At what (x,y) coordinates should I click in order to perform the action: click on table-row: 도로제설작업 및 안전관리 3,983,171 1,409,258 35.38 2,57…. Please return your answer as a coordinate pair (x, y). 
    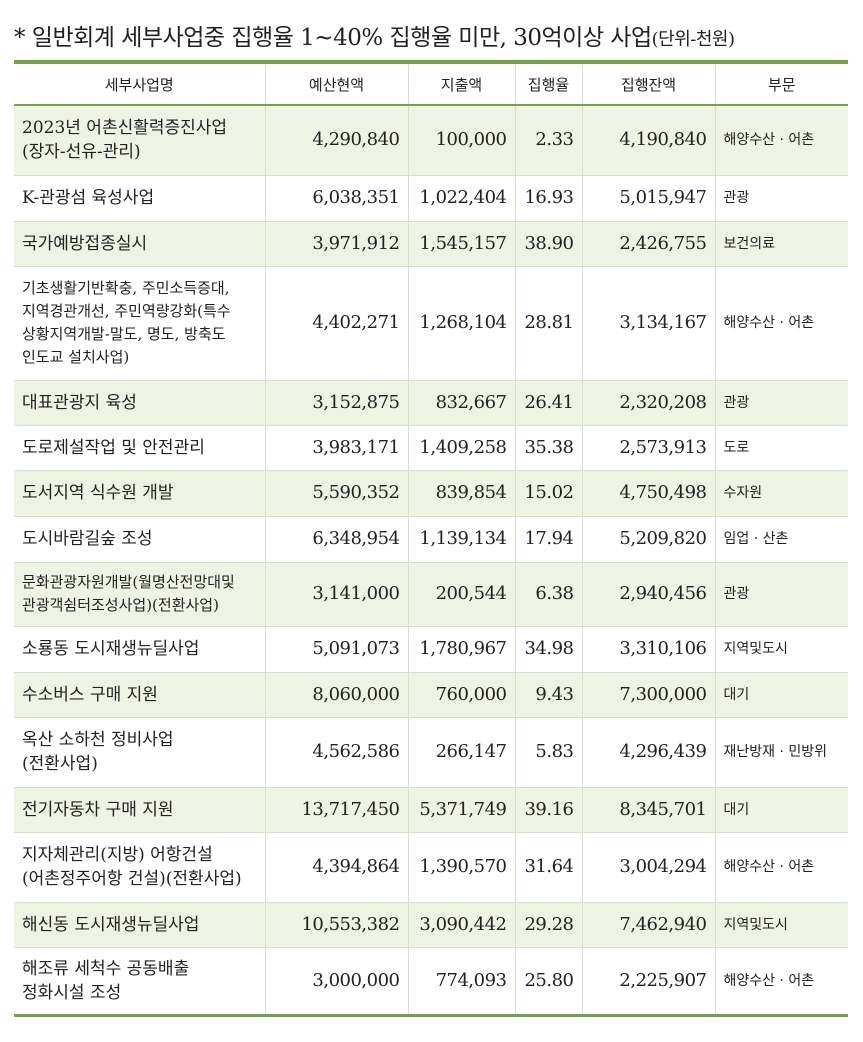
    Looking at the image, I should click on (431, 448).